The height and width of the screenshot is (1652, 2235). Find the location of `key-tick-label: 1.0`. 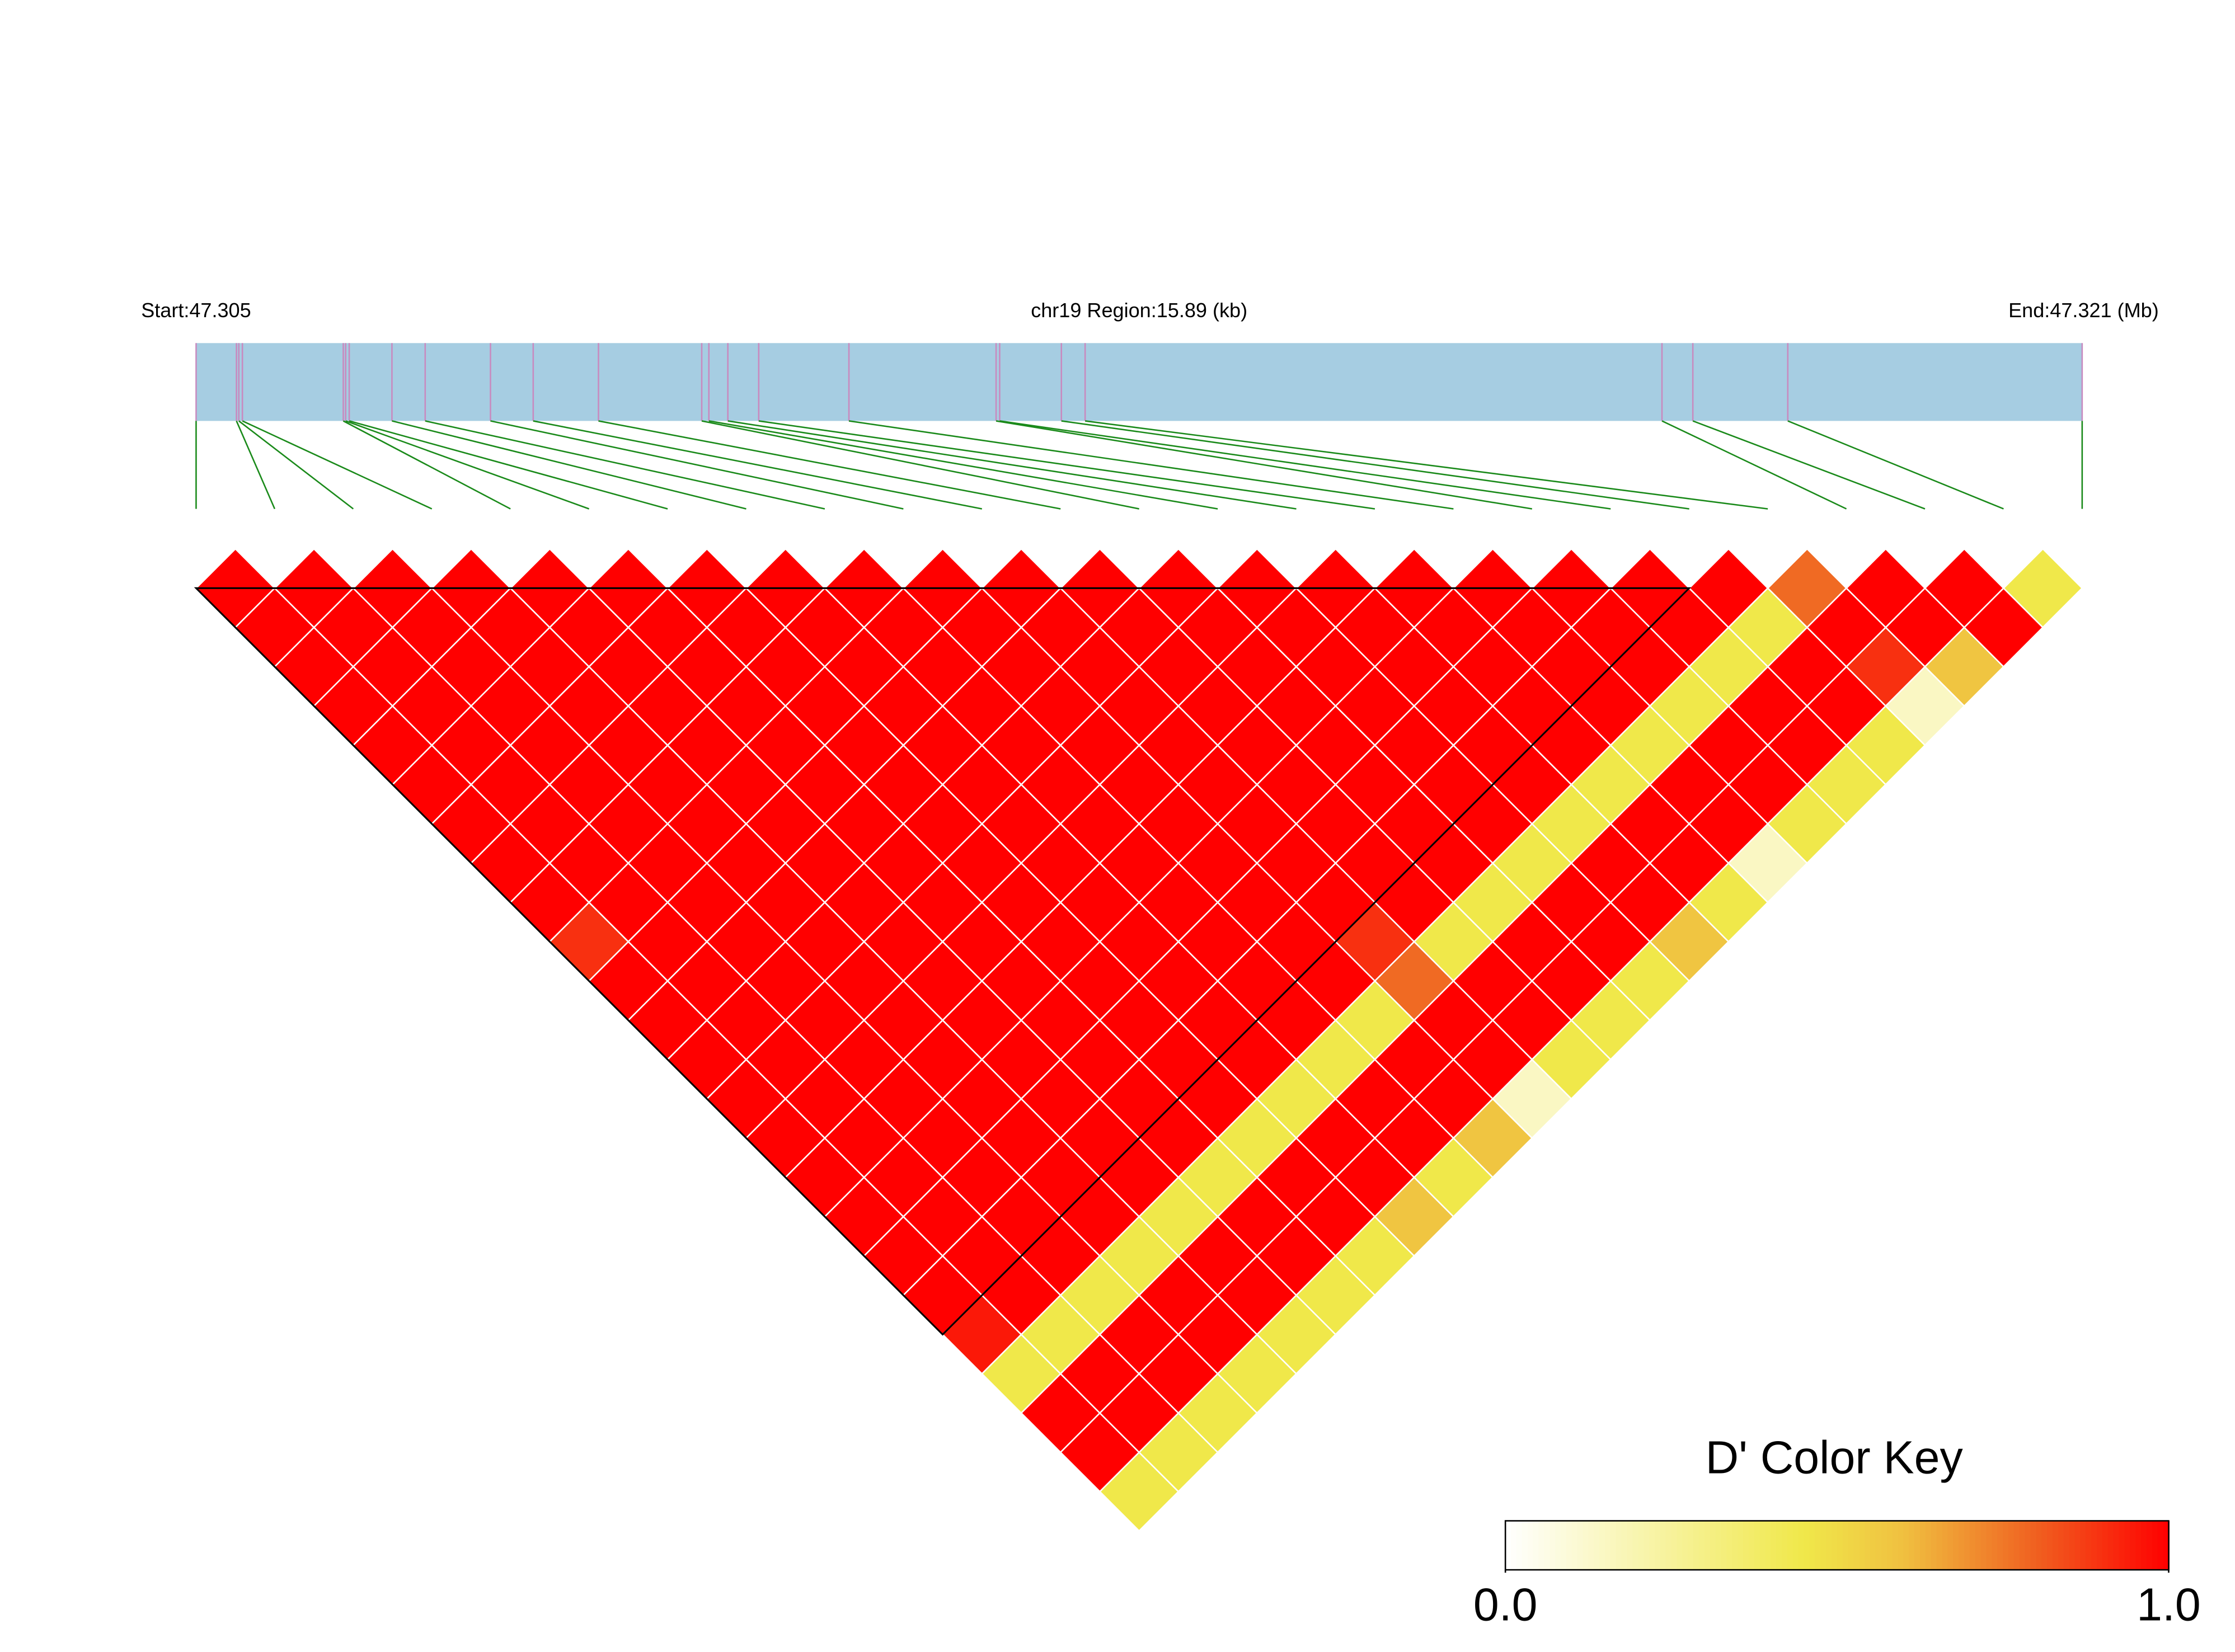

key-tick-label: 1.0 is located at coordinates (2169, 1604).